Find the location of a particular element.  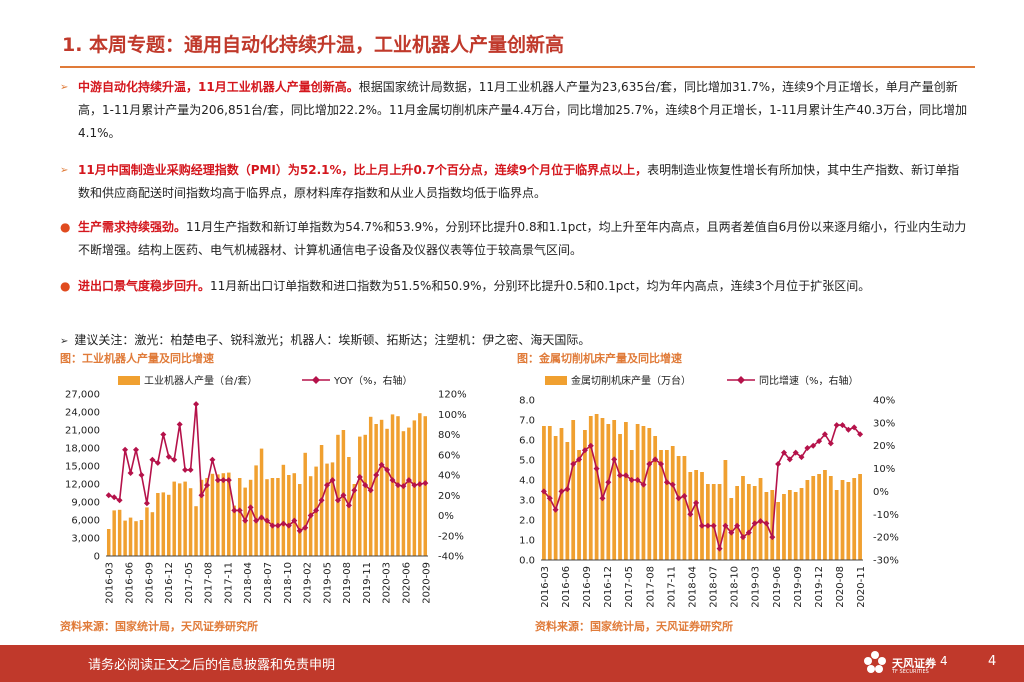

x-axis-tick: 2017-11 is located at coordinates (228, 583).